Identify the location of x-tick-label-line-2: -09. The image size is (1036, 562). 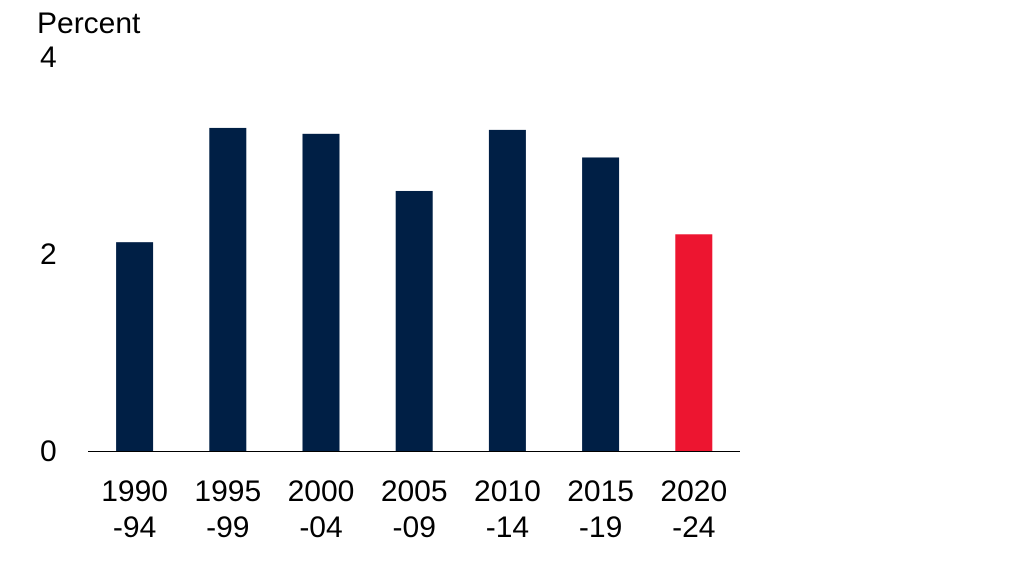
(414, 527).